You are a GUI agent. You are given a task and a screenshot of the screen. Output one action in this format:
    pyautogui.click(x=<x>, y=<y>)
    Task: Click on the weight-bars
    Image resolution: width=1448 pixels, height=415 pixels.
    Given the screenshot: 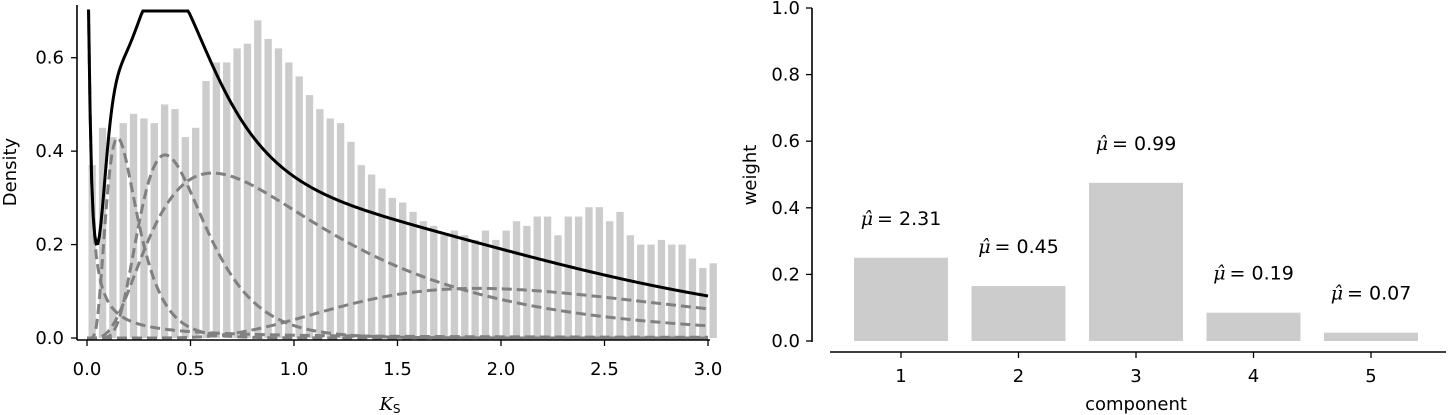 What is the action you would take?
    pyautogui.click(x=1136, y=261)
    